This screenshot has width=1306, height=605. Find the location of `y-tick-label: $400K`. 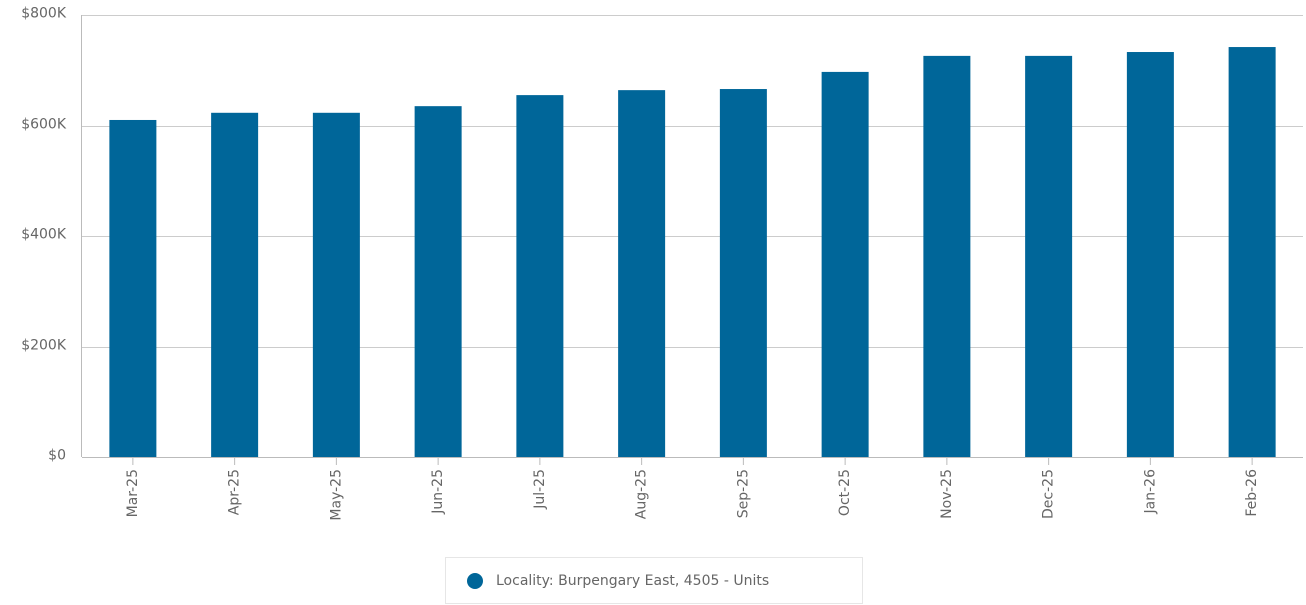

y-tick-label: $400K is located at coordinates (44, 235).